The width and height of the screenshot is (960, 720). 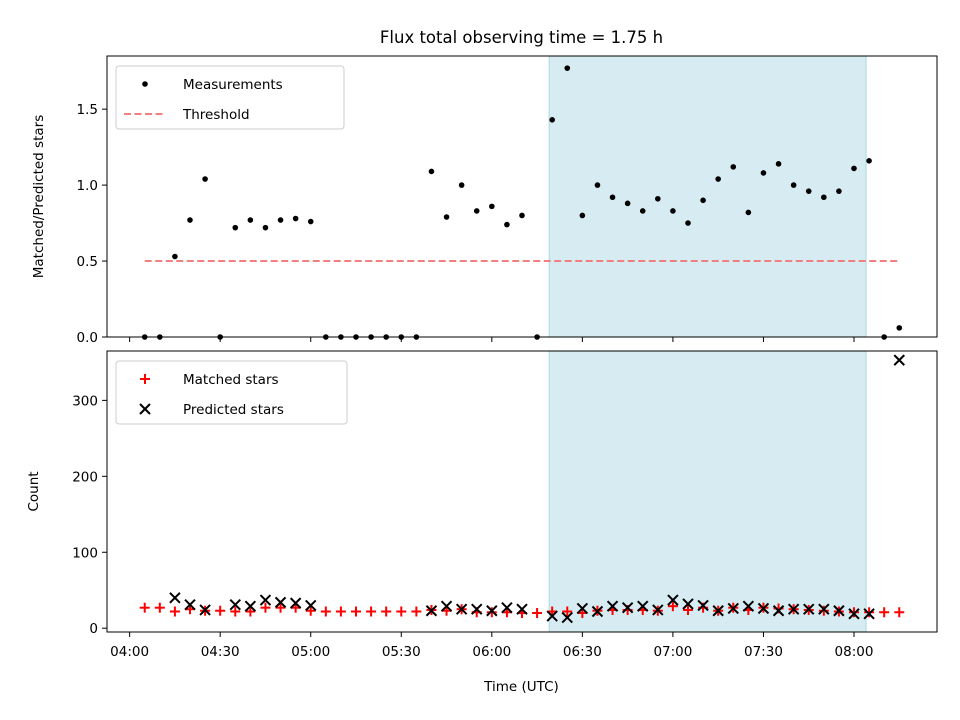 I want to click on x-axis-label: Time (UTC), so click(x=521, y=687).